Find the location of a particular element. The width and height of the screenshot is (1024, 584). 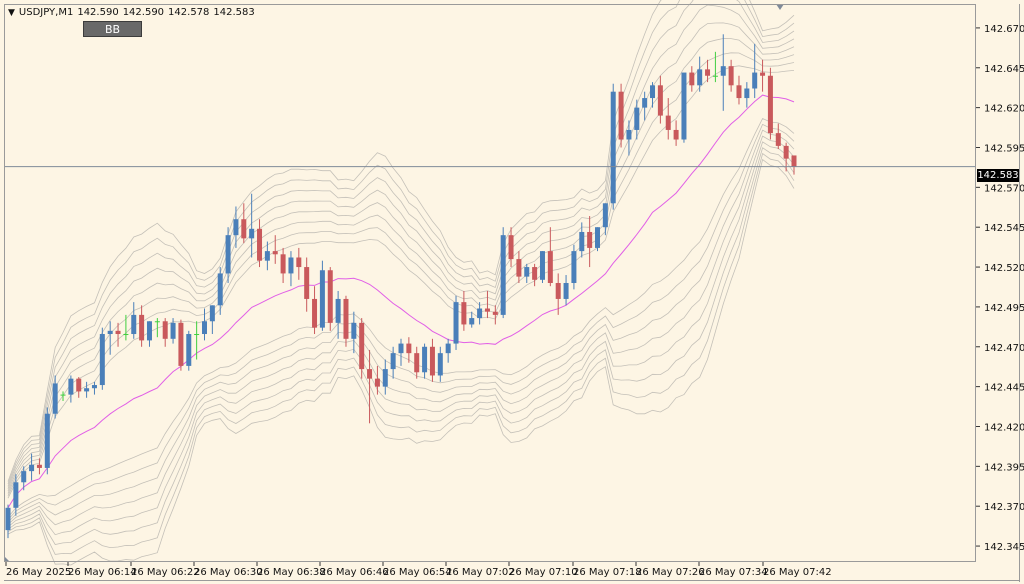

y-axis-label: 142.420 is located at coordinates (1004, 427).